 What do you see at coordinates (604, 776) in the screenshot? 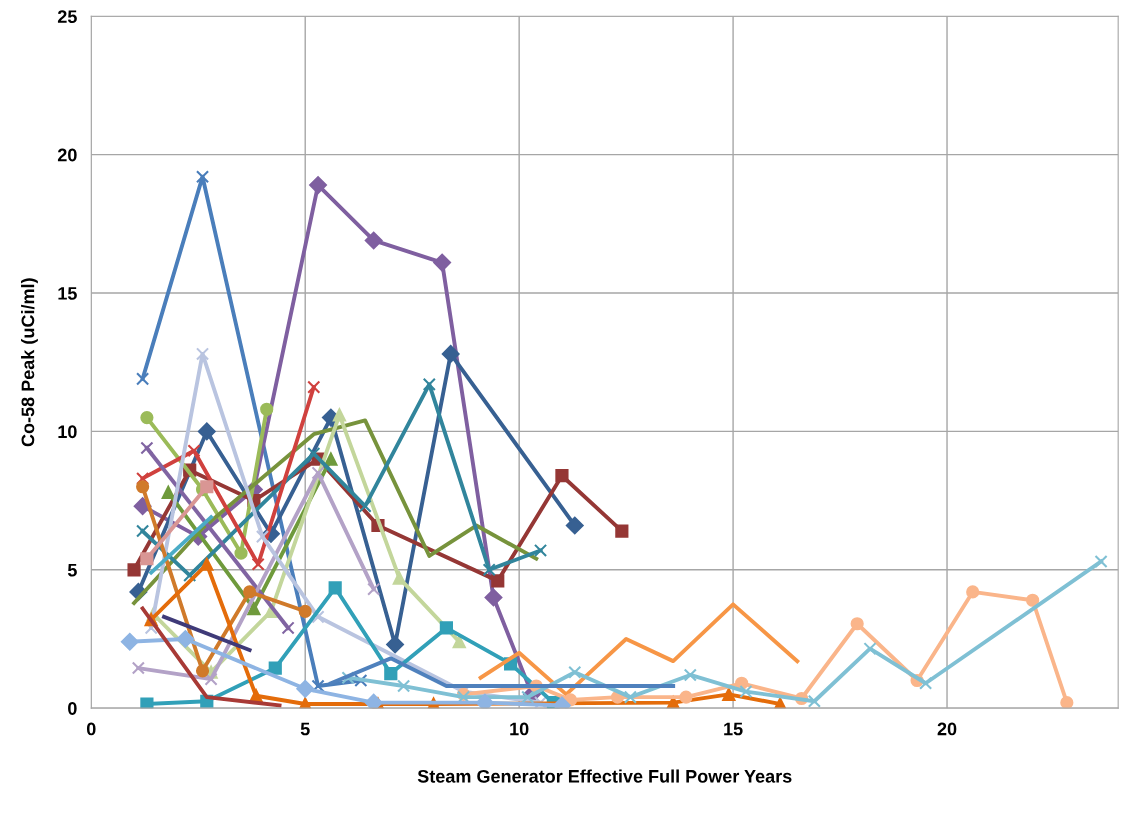
I see `x-axis-title: Steam Generator Effective Full Power Years` at bounding box center [604, 776].